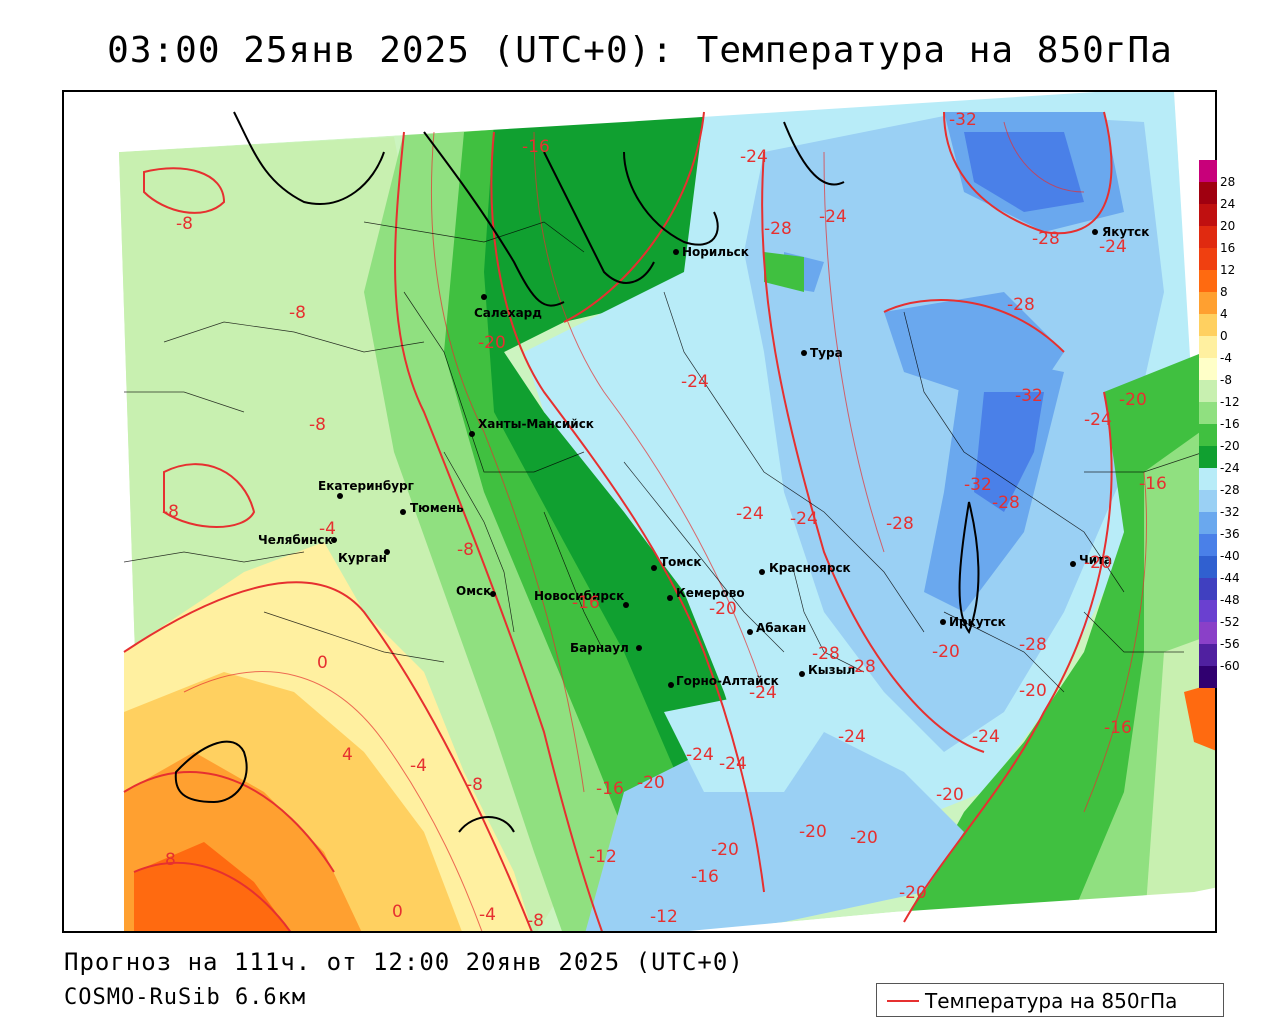 This screenshot has height=1024, width=1280. I want to click on city-label: Иркутск, so click(977, 622).